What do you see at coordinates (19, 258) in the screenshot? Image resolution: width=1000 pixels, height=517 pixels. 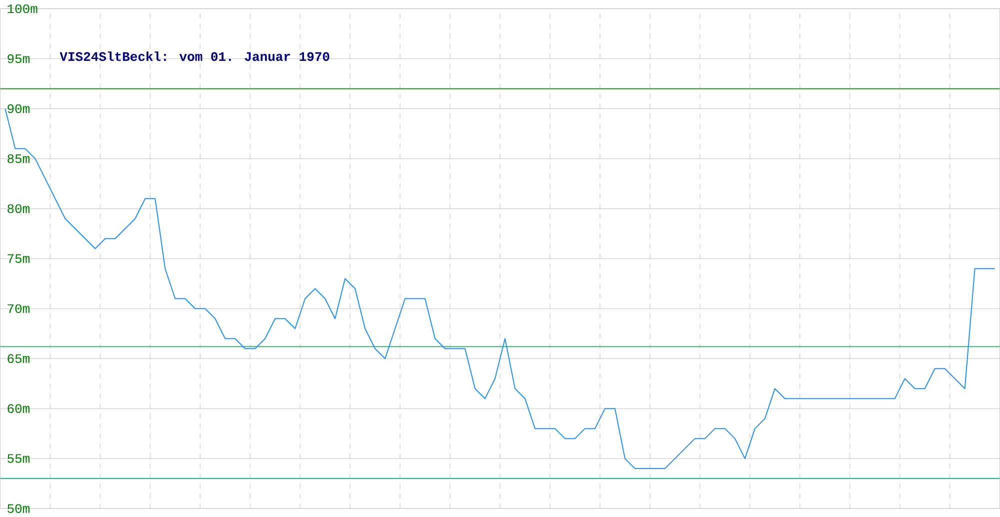 I see `y-tick-label: 75m` at bounding box center [19, 258].